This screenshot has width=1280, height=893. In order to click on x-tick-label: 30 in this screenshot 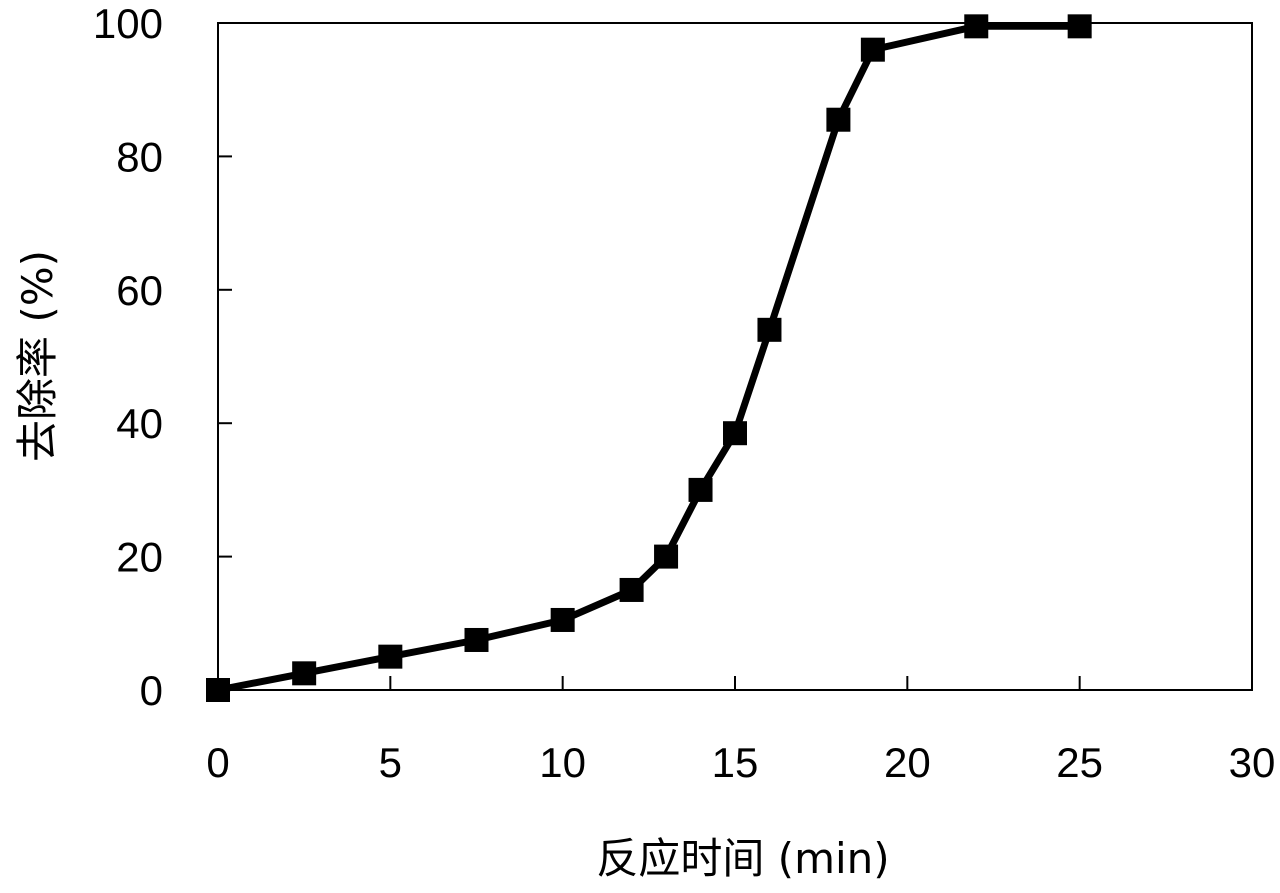, I will do `click(1252, 762)`.